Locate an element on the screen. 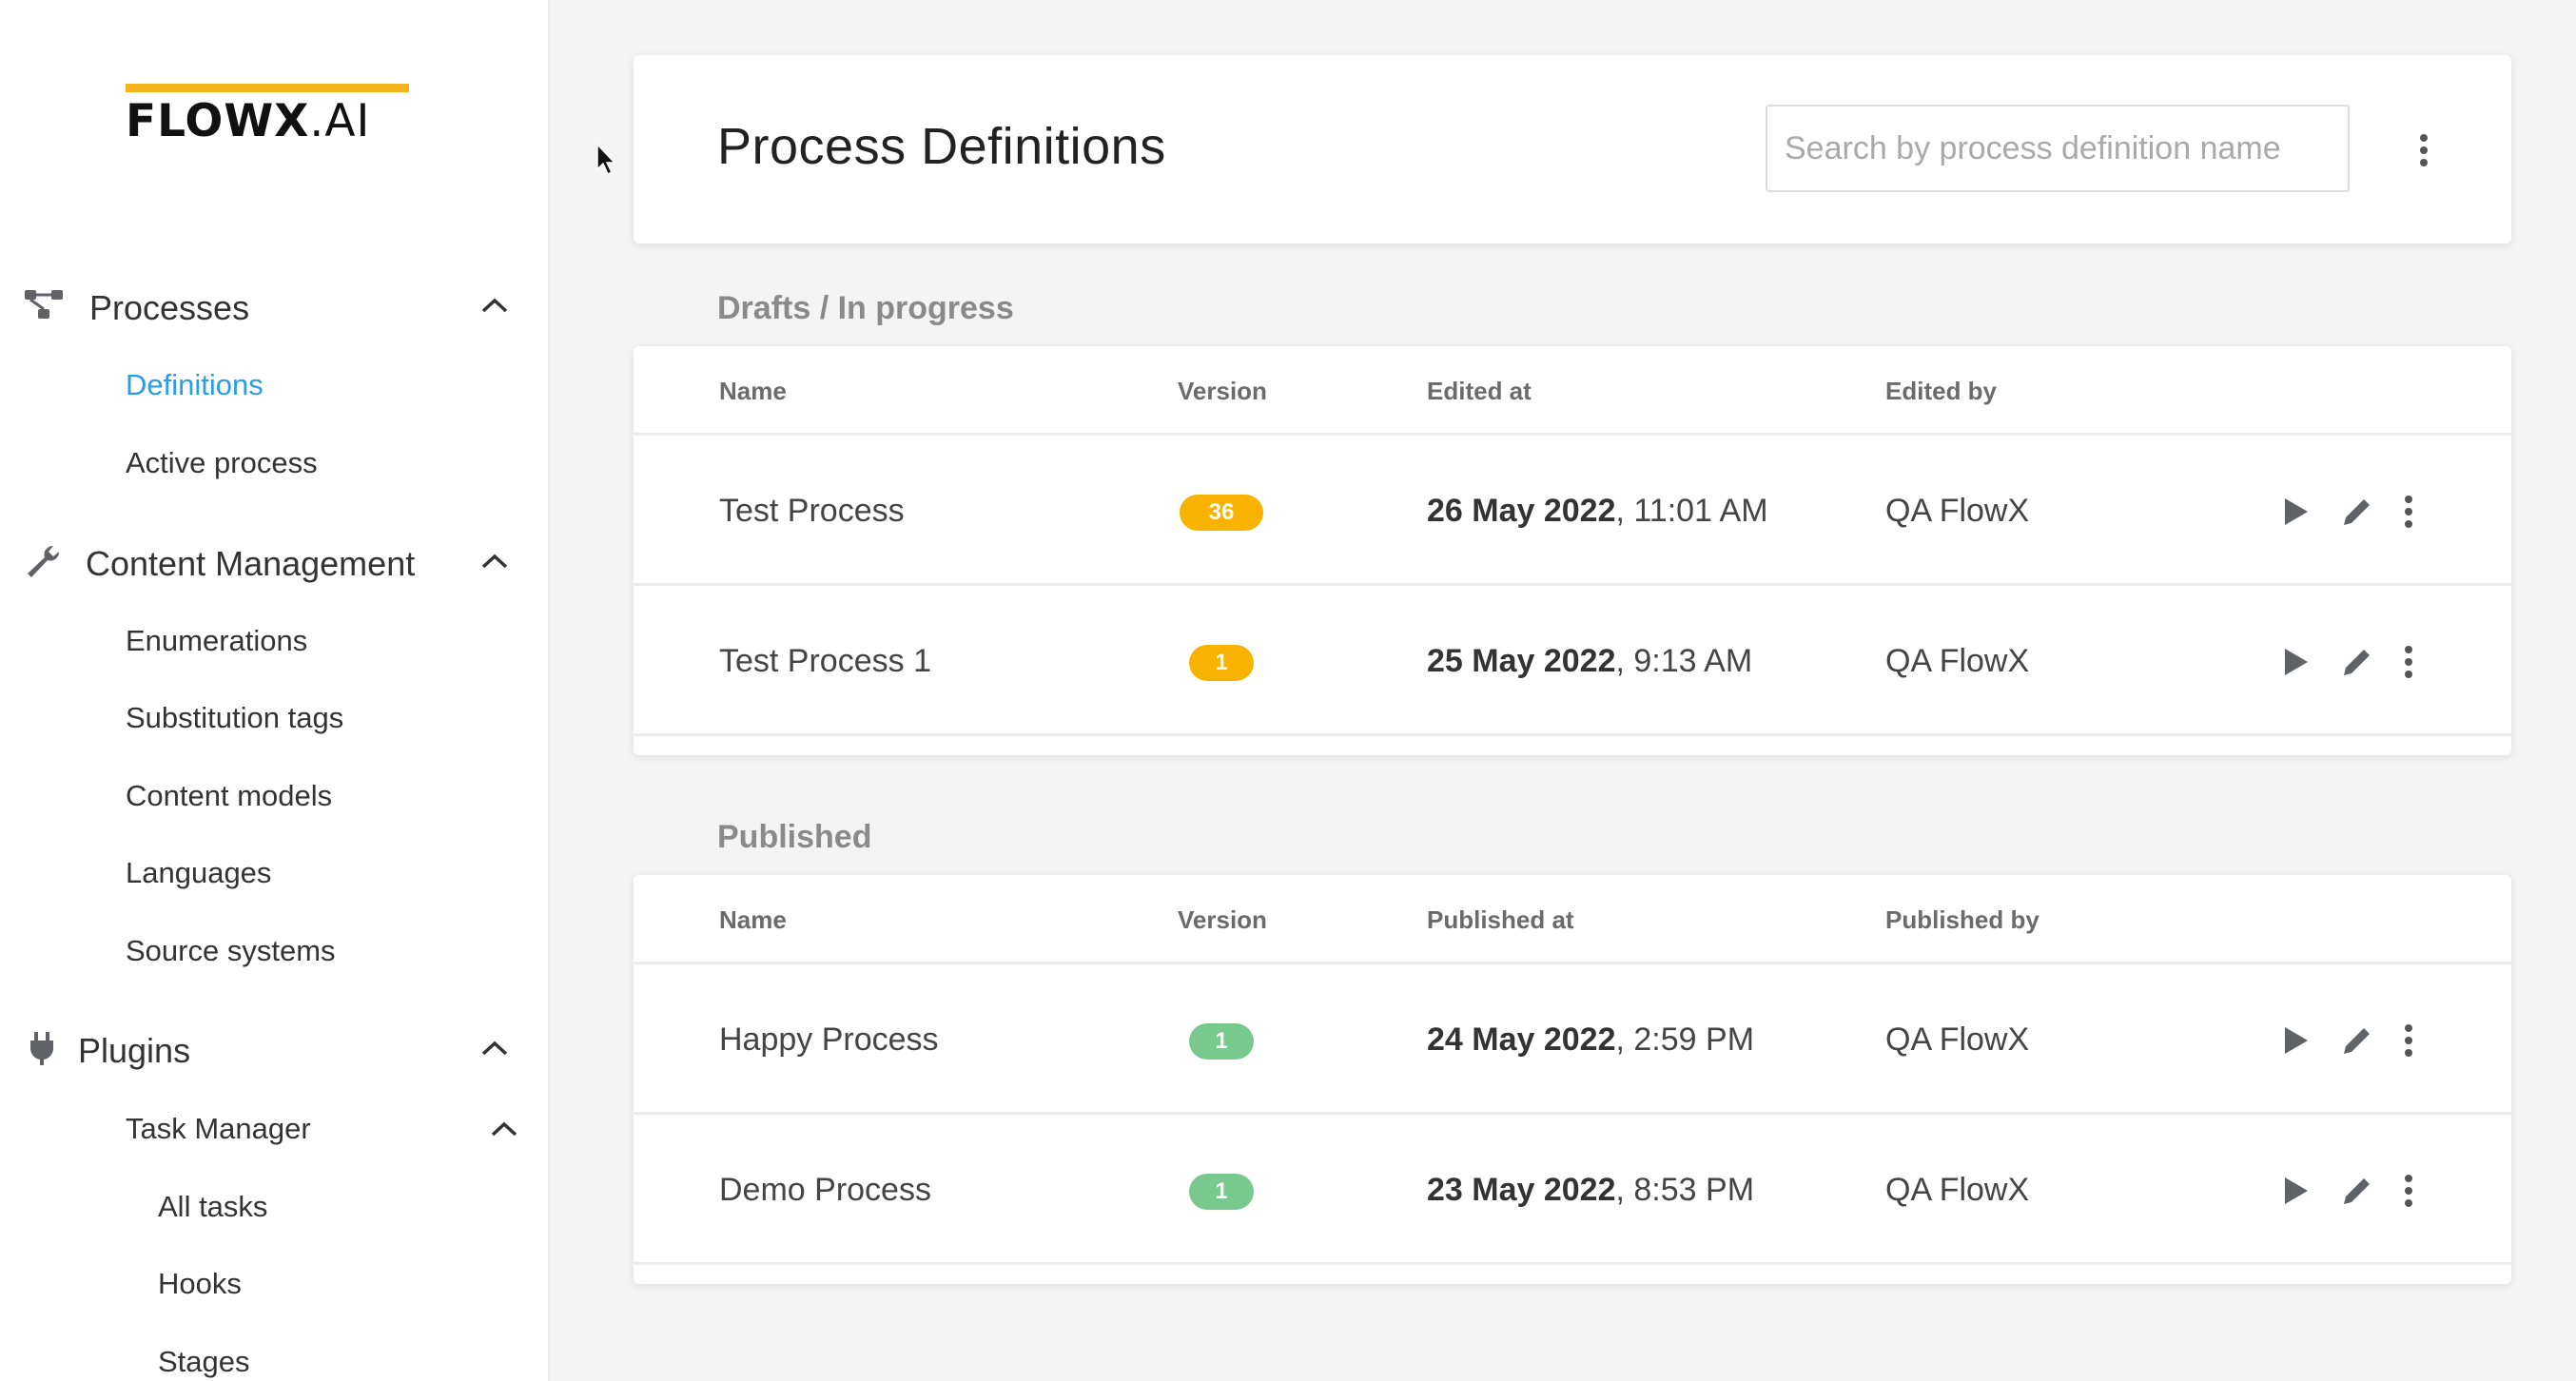  section-title-drafts: Drafts / In progress is located at coordinates (866, 308).